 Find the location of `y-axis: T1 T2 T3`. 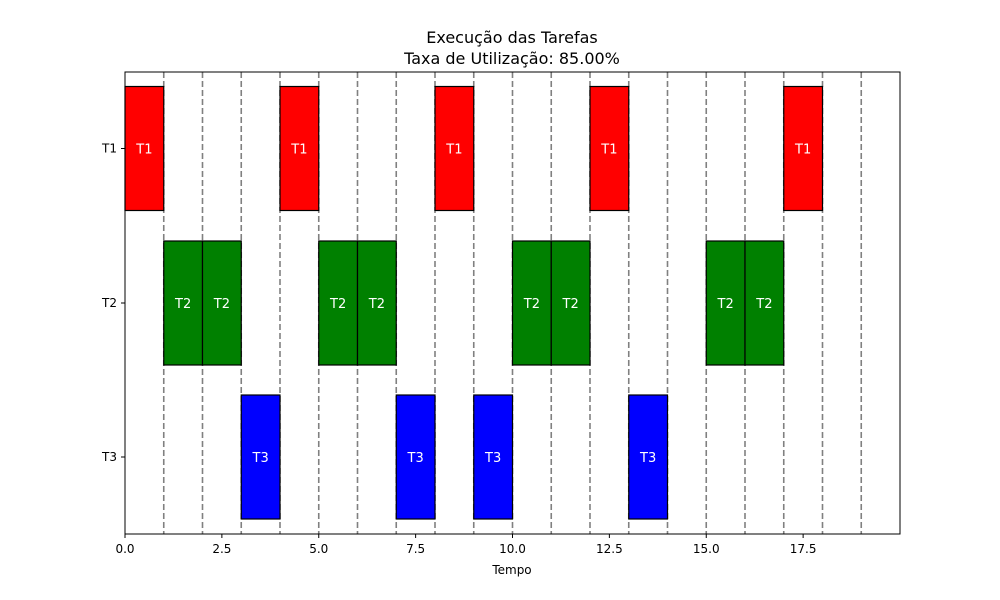

y-axis: T1 T2 T3 is located at coordinates (113, 303).